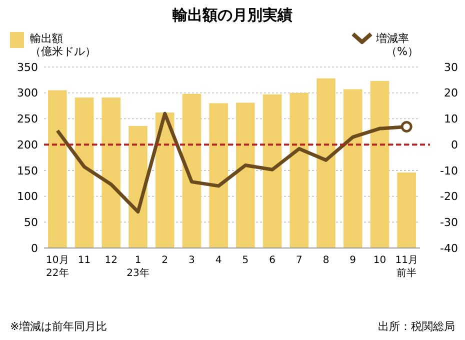 This screenshot has width=465, height=340. Describe the element at coordinates (449, 171) in the screenshot. I see `y2-tick-label: -10` at that location.